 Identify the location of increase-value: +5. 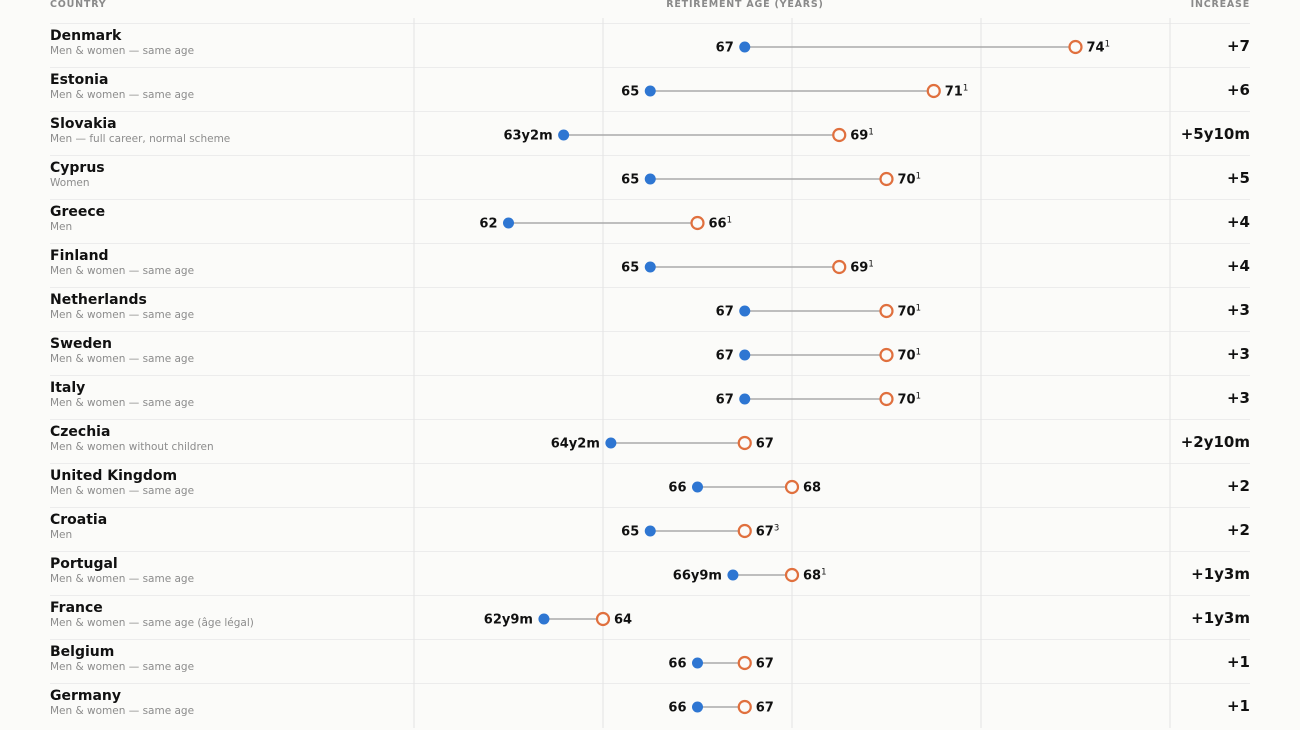
(1238, 178).